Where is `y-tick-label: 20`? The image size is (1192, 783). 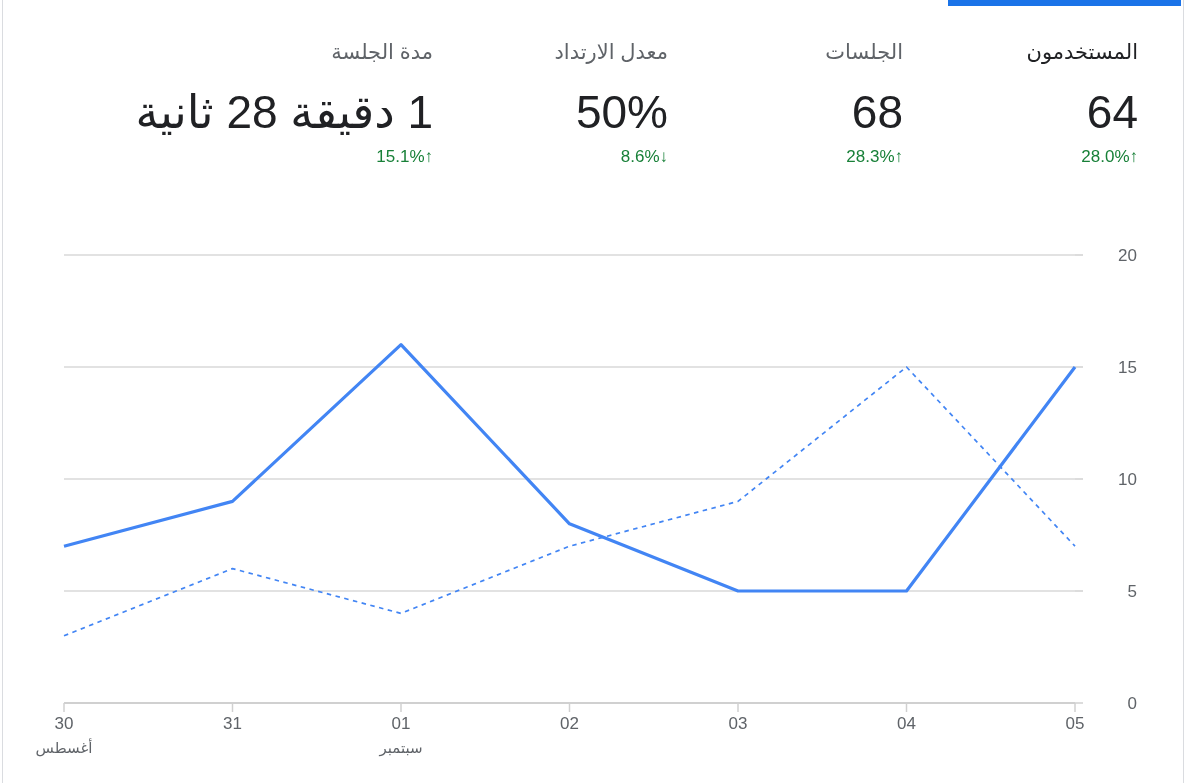
y-tick-label: 20 is located at coordinates (1127, 255).